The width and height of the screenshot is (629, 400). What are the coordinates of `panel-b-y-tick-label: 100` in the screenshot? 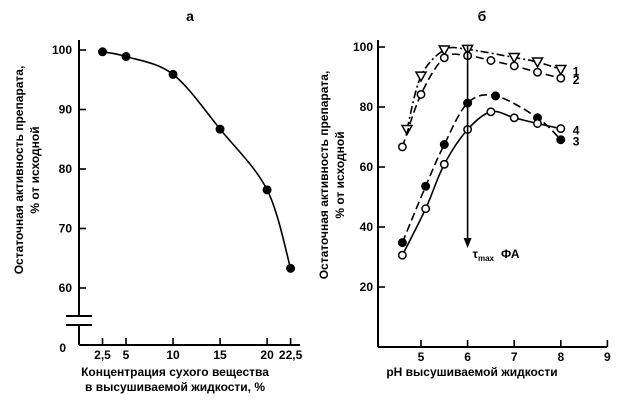 It's located at (363, 47).